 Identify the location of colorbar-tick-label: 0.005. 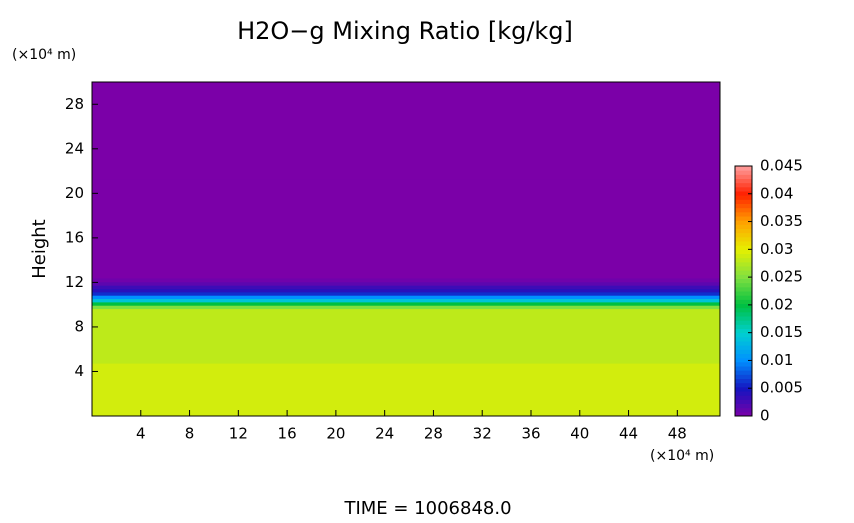
(781, 388).